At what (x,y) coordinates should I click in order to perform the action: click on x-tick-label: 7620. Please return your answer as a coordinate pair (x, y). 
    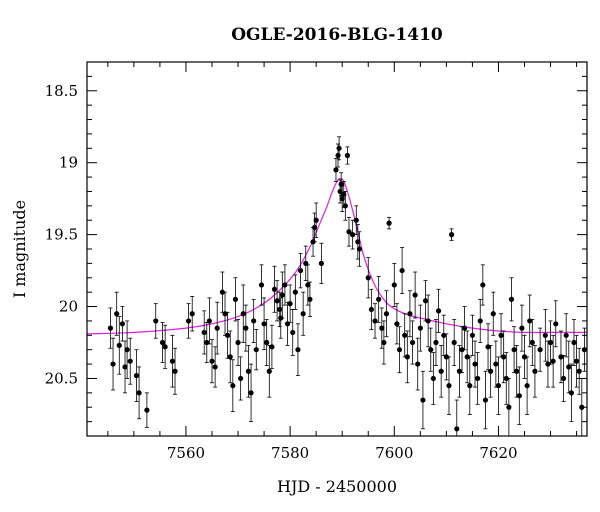
    Looking at the image, I should click on (498, 453).